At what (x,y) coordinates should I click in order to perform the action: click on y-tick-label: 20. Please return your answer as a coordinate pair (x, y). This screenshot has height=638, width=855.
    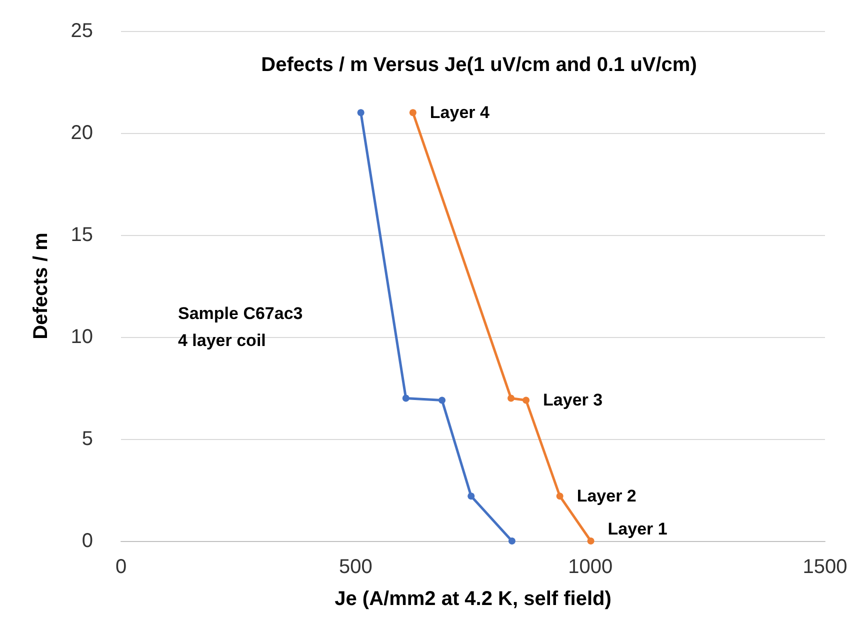
    Looking at the image, I should click on (81, 133).